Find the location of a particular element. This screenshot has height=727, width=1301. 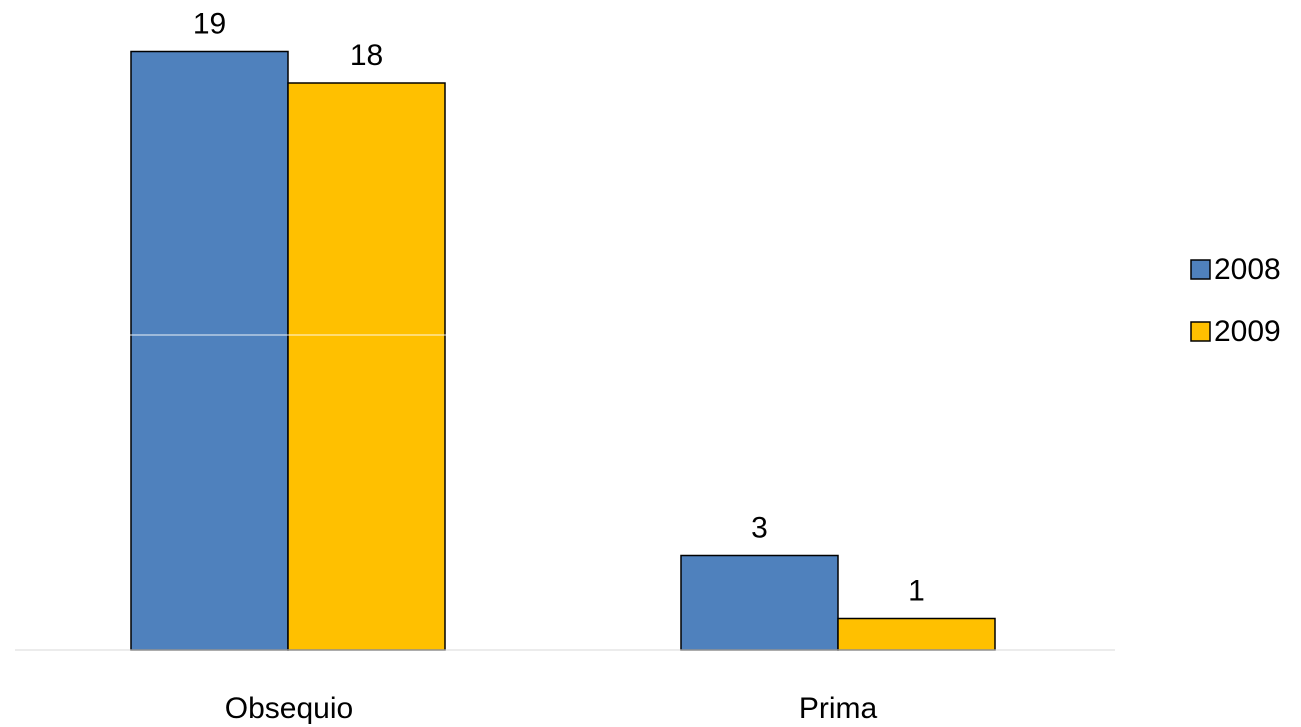

legend-label-2008: 2008 is located at coordinates (1247, 269).